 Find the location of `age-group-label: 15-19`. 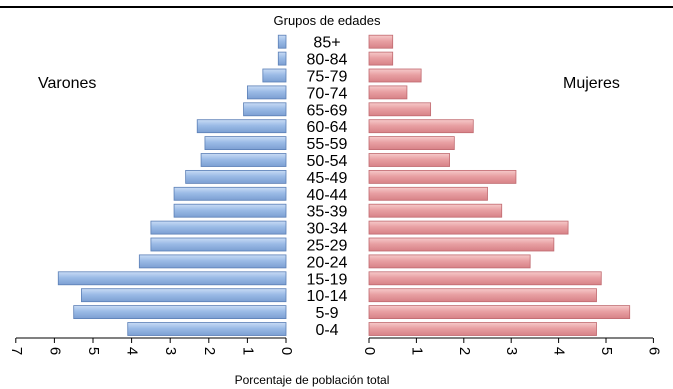

age-group-label: 15-19 is located at coordinates (327, 279).